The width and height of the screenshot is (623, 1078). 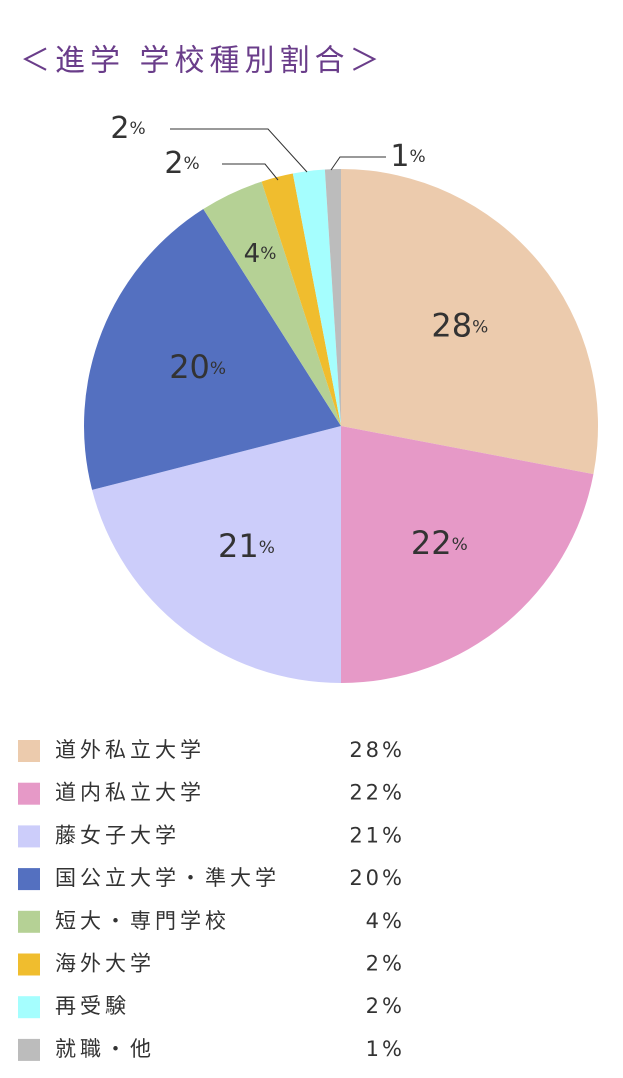 I want to click on legend-label: 短大・専門学校, so click(x=142, y=921).